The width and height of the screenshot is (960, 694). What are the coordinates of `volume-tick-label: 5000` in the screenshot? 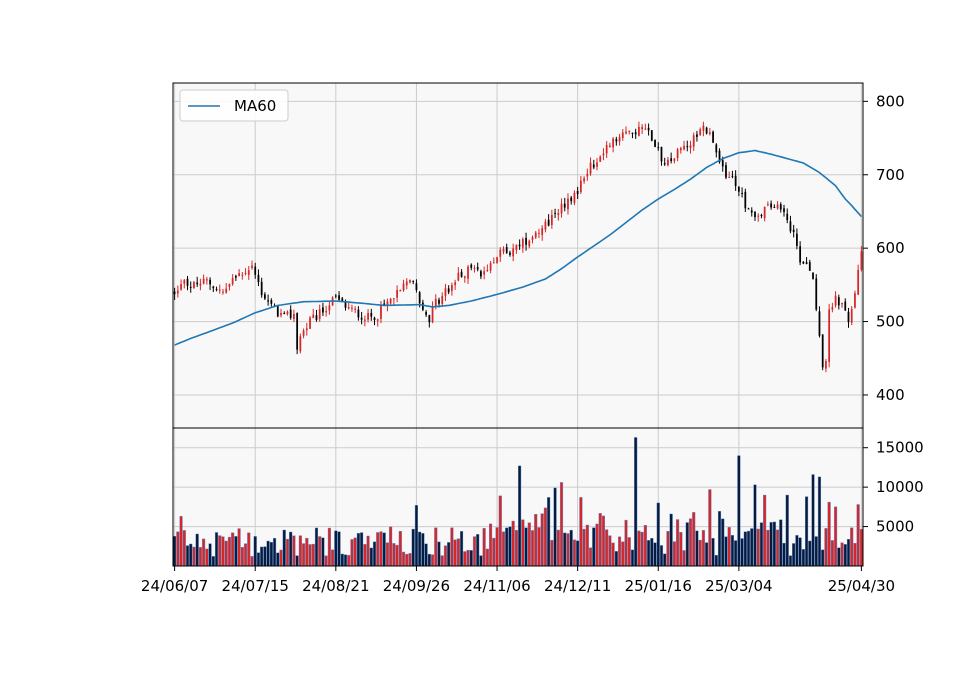 It's located at (895, 527).